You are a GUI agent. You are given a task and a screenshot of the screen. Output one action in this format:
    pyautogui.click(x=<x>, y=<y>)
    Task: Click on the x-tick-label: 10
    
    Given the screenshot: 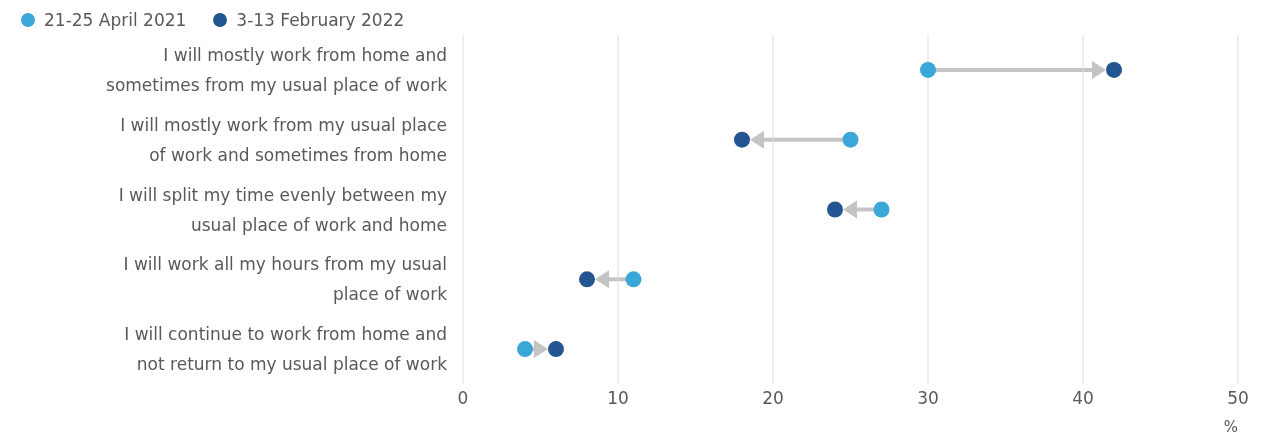 What is the action you would take?
    pyautogui.click(x=618, y=398)
    